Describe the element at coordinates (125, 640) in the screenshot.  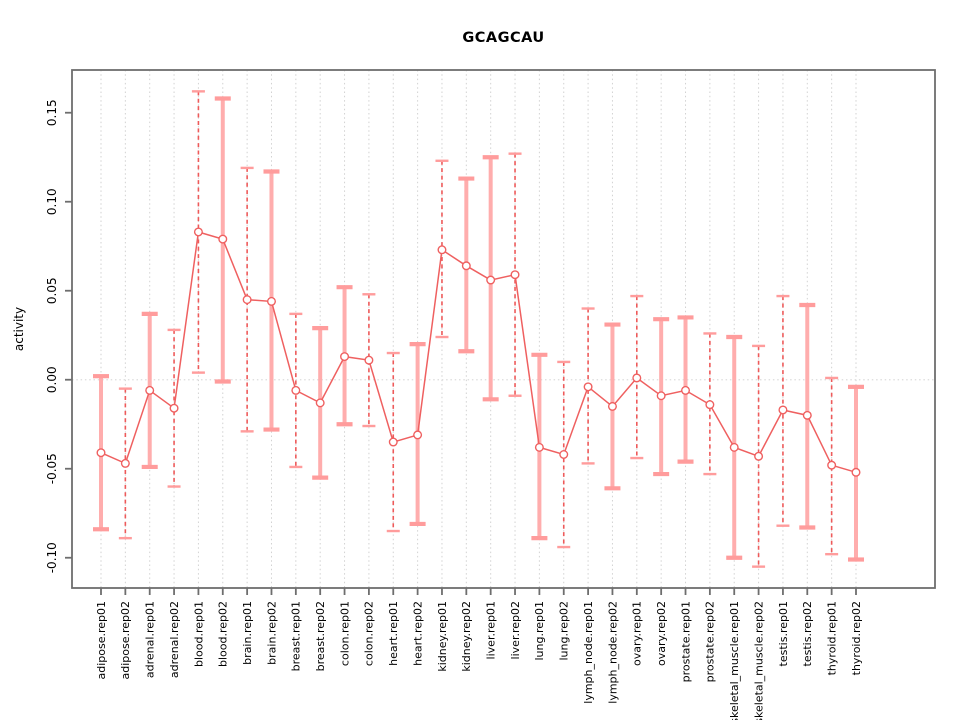
I see `x-tick-label-adipose.rep02: adipose.rep02` at that location.